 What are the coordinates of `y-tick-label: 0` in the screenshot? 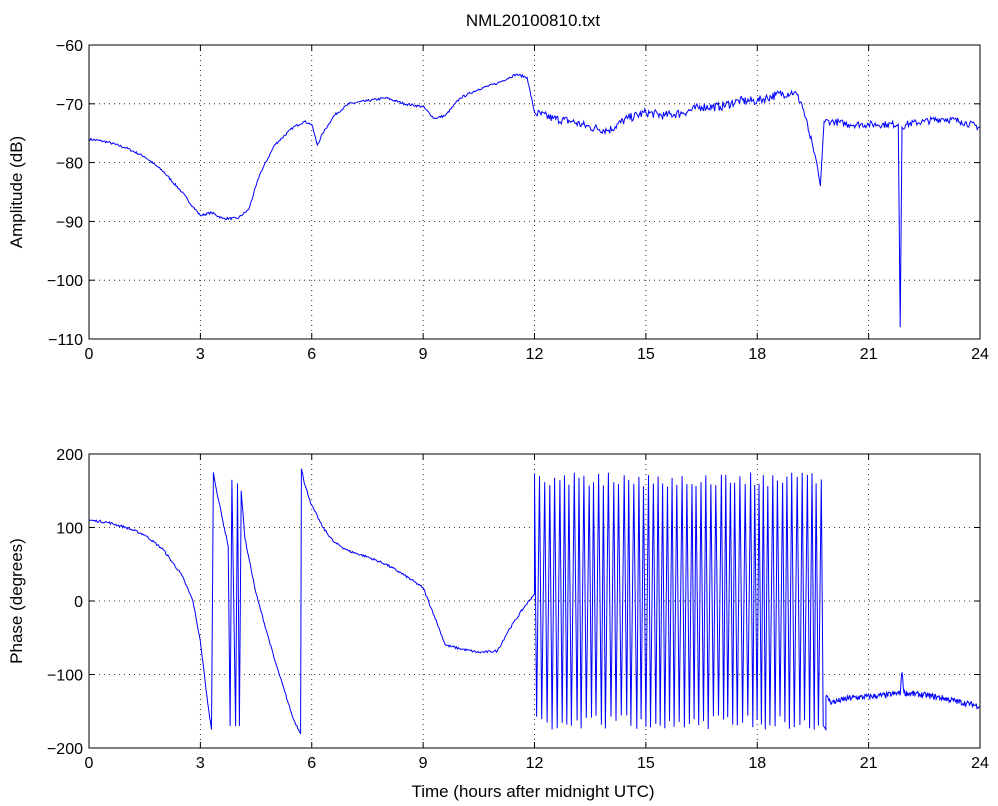 It's located at (78, 602).